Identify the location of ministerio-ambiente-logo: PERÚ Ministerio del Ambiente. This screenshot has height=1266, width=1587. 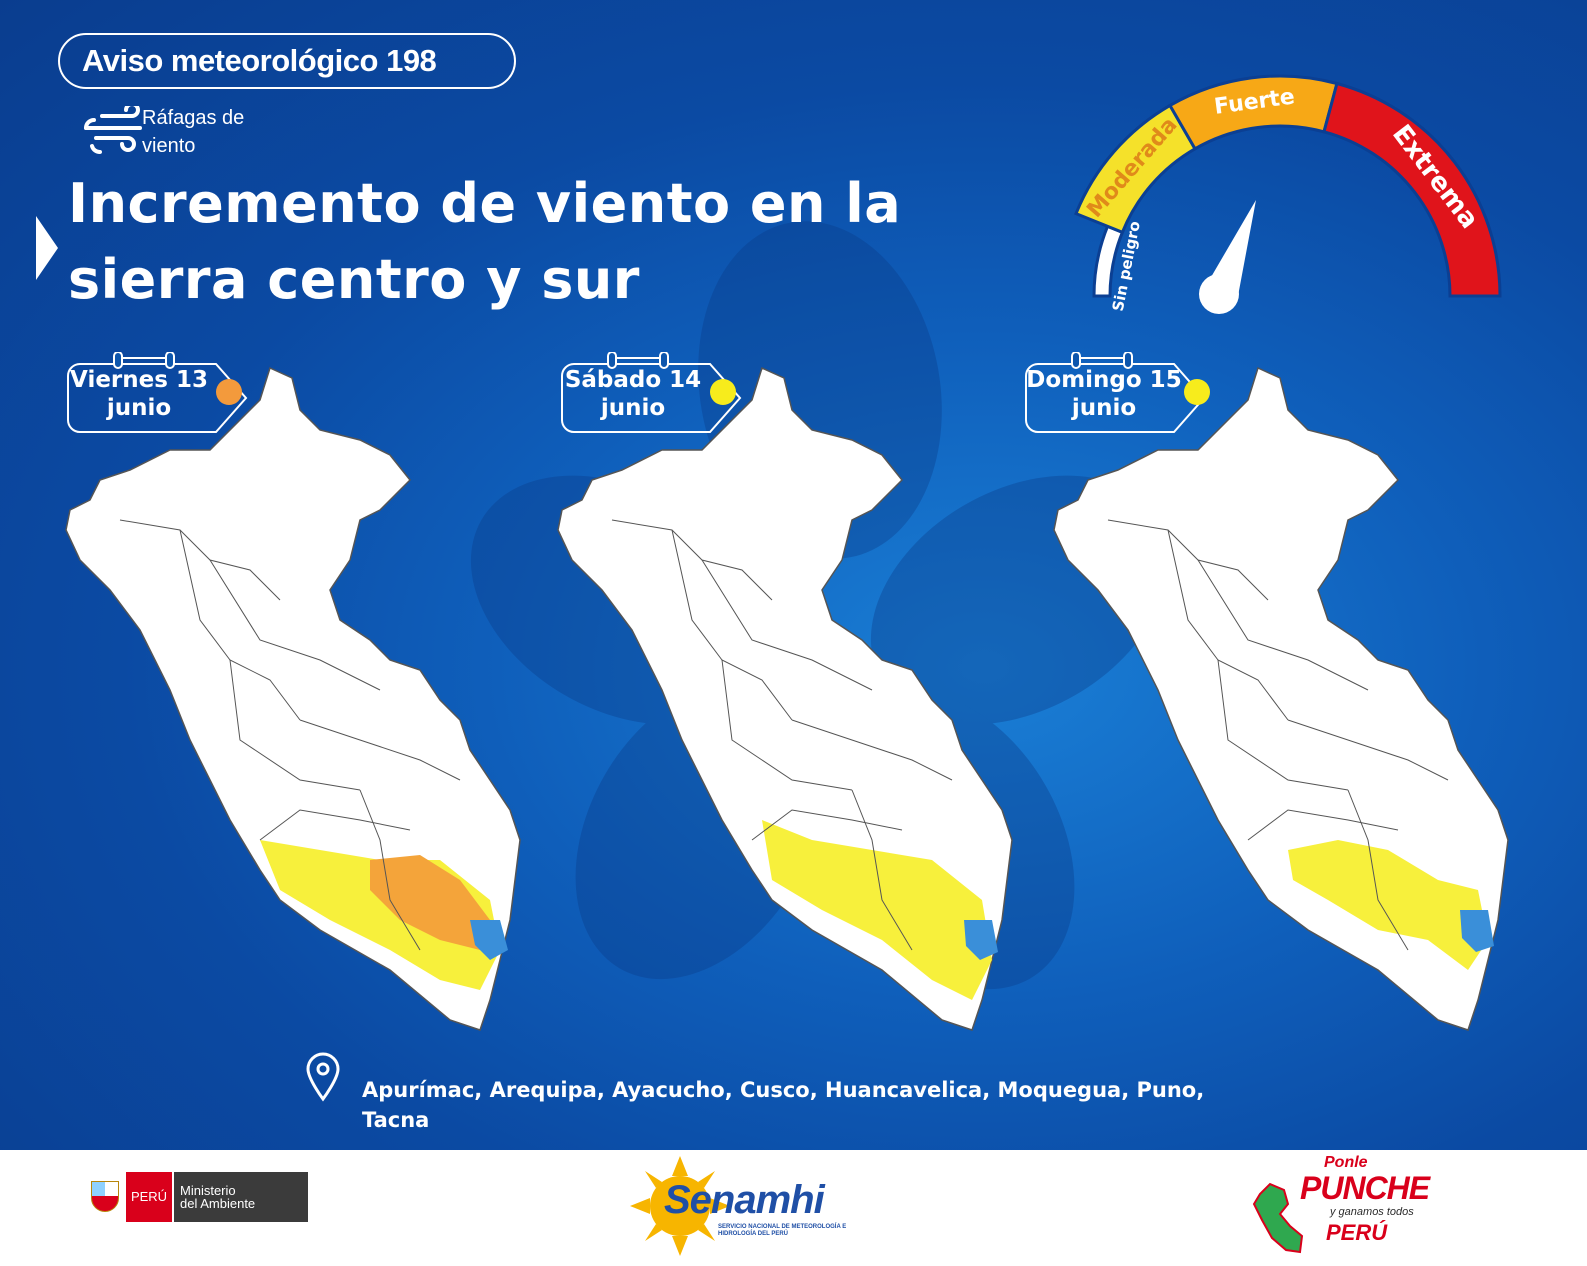
(198, 1197).